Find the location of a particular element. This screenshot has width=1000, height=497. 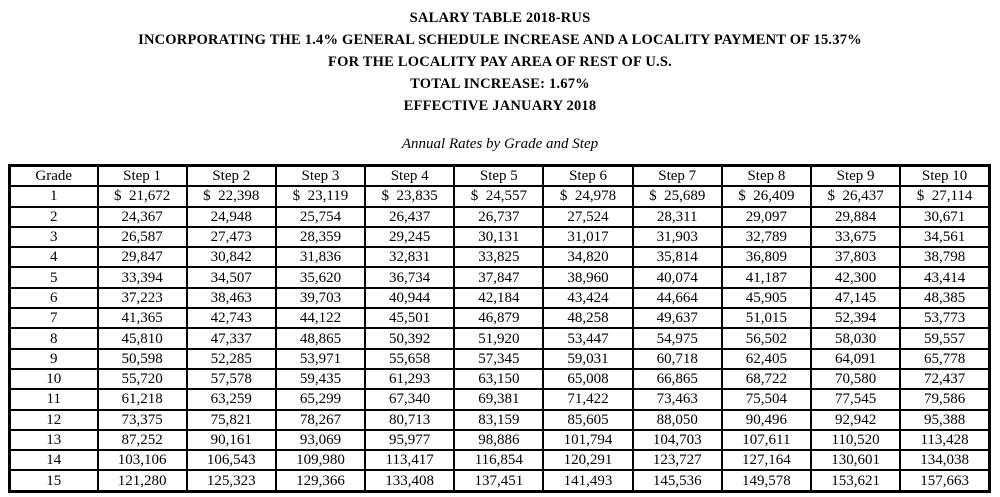

salary-cell: $ 26,409 is located at coordinates (766, 196).